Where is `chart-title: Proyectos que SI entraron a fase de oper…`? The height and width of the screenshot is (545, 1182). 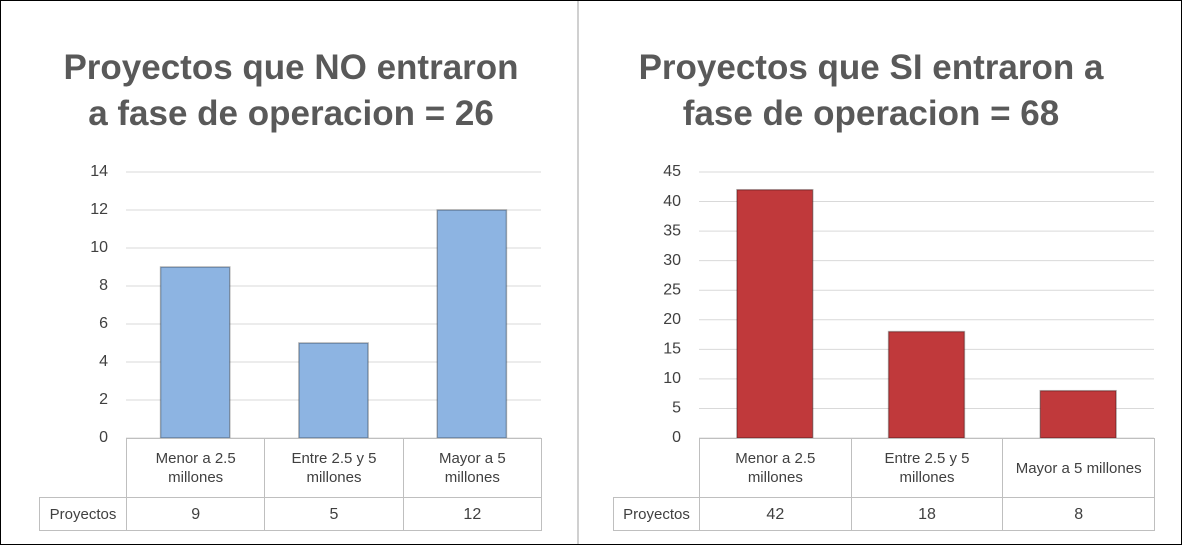
chart-title: Proyectos que SI entraron a fase de oper… is located at coordinates (871, 90).